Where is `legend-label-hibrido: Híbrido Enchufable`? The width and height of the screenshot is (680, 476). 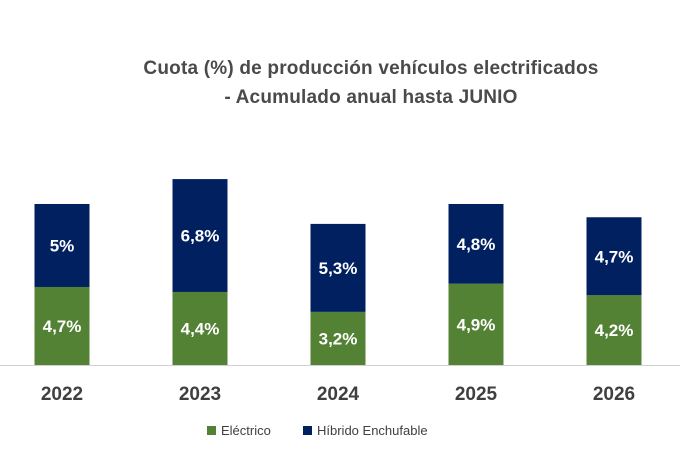
legend-label-hibrido: Híbrido Enchufable is located at coordinates (372, 430).